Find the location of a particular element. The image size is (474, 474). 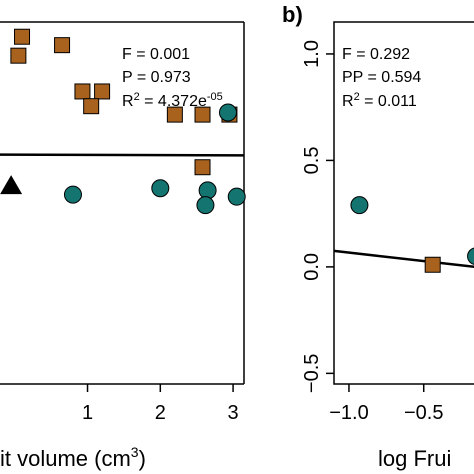

panel-a-stat-p: P = 0.973 is located at coordinates (156, 77).